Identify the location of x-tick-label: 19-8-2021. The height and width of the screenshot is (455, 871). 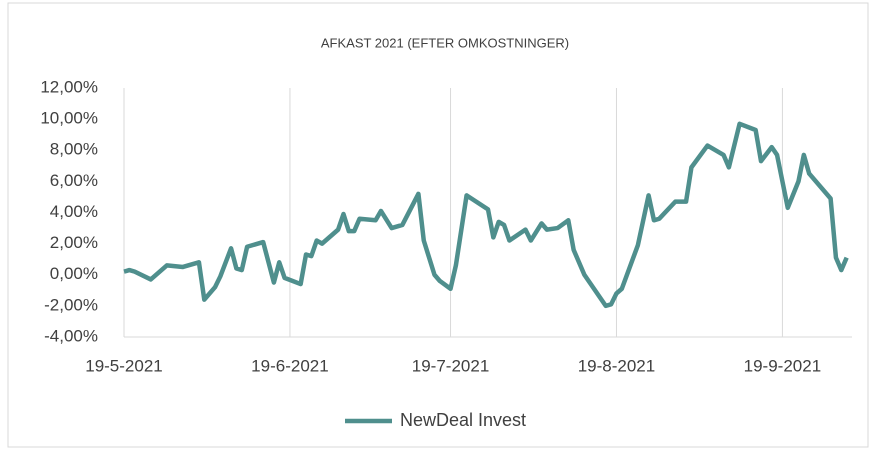
(617, 365).